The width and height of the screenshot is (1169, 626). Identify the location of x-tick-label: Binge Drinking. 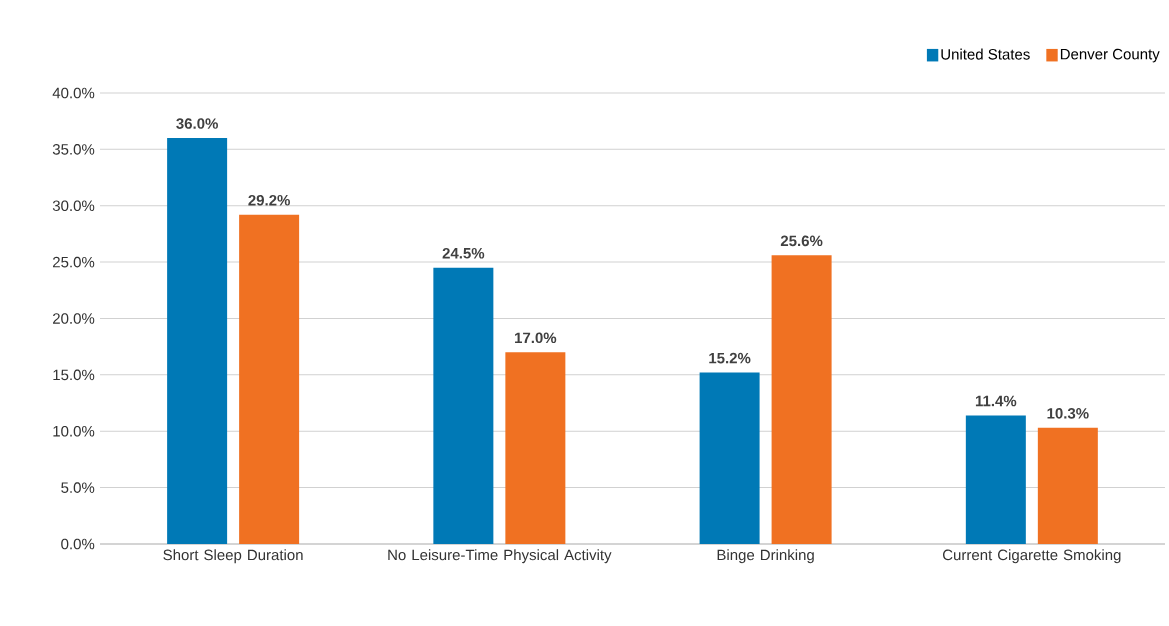
(765, 556).